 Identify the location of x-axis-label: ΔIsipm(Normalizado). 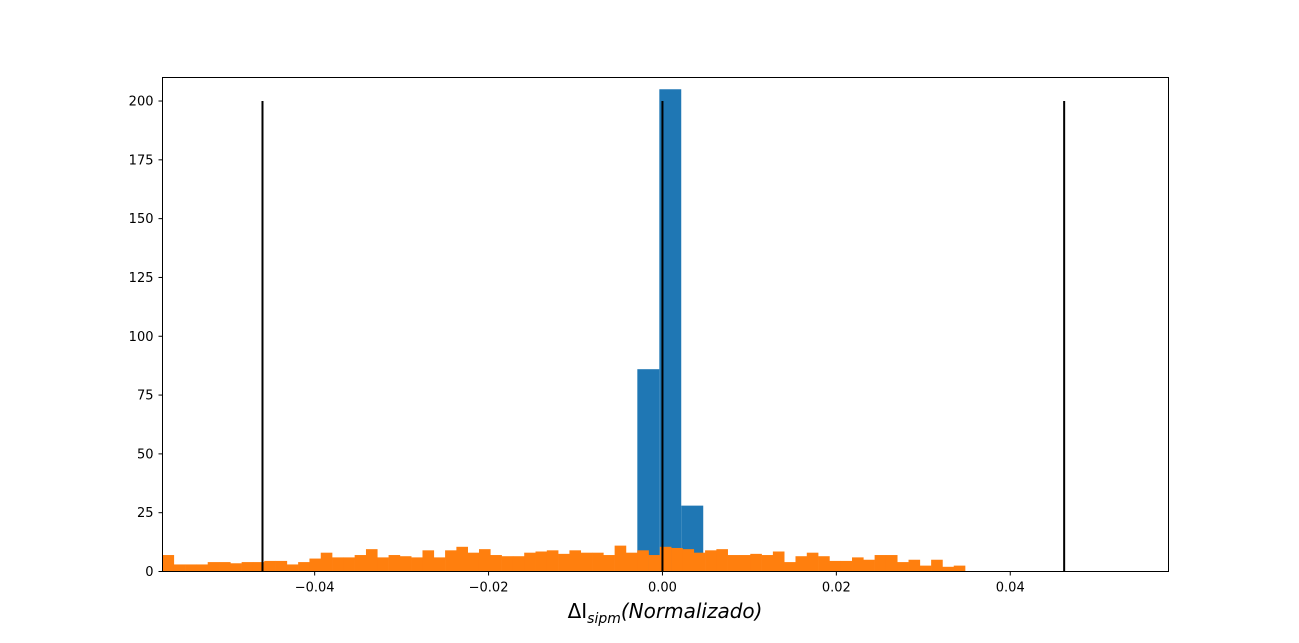
(665, 613).